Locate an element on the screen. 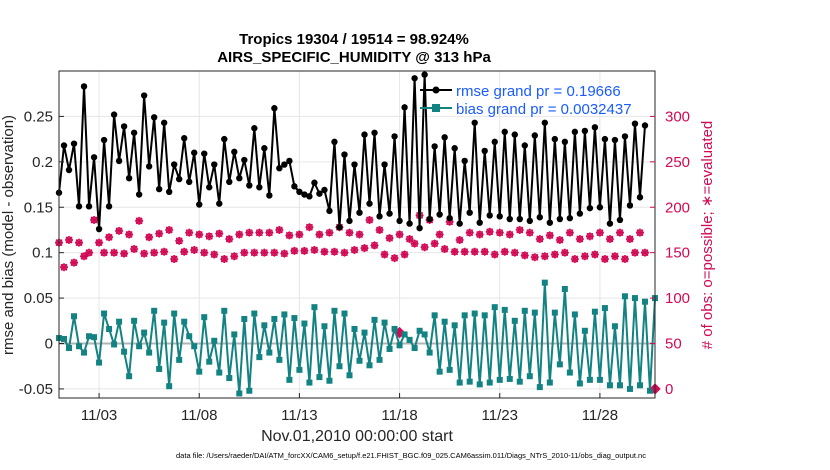 Image resolution: width=830 pixels, height=470 pixels. x-axis-ticks: 11/03 11/08 11/13 11/18 11/23 11/28 is located at coordinates (349, 408).